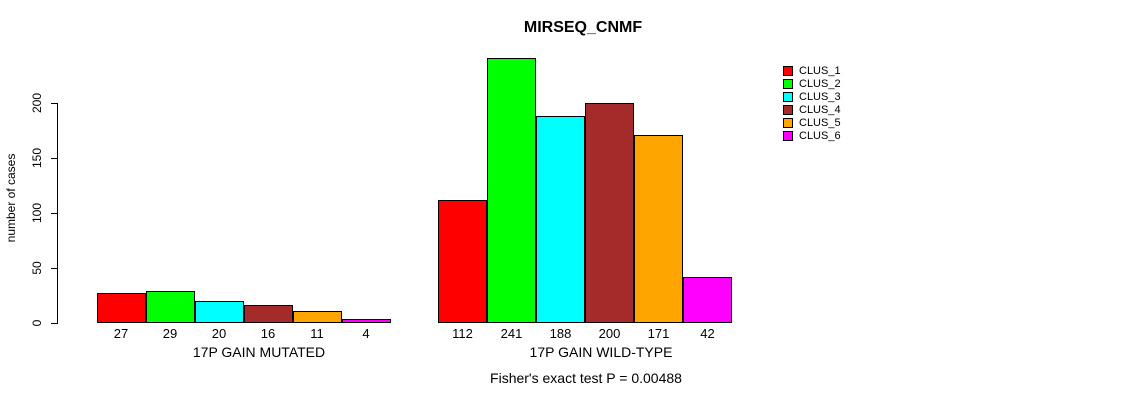 Image resolution: width=1140 pixels, height=400 pixels. I want to click on bar-value-label: 29, so click(170, 333).